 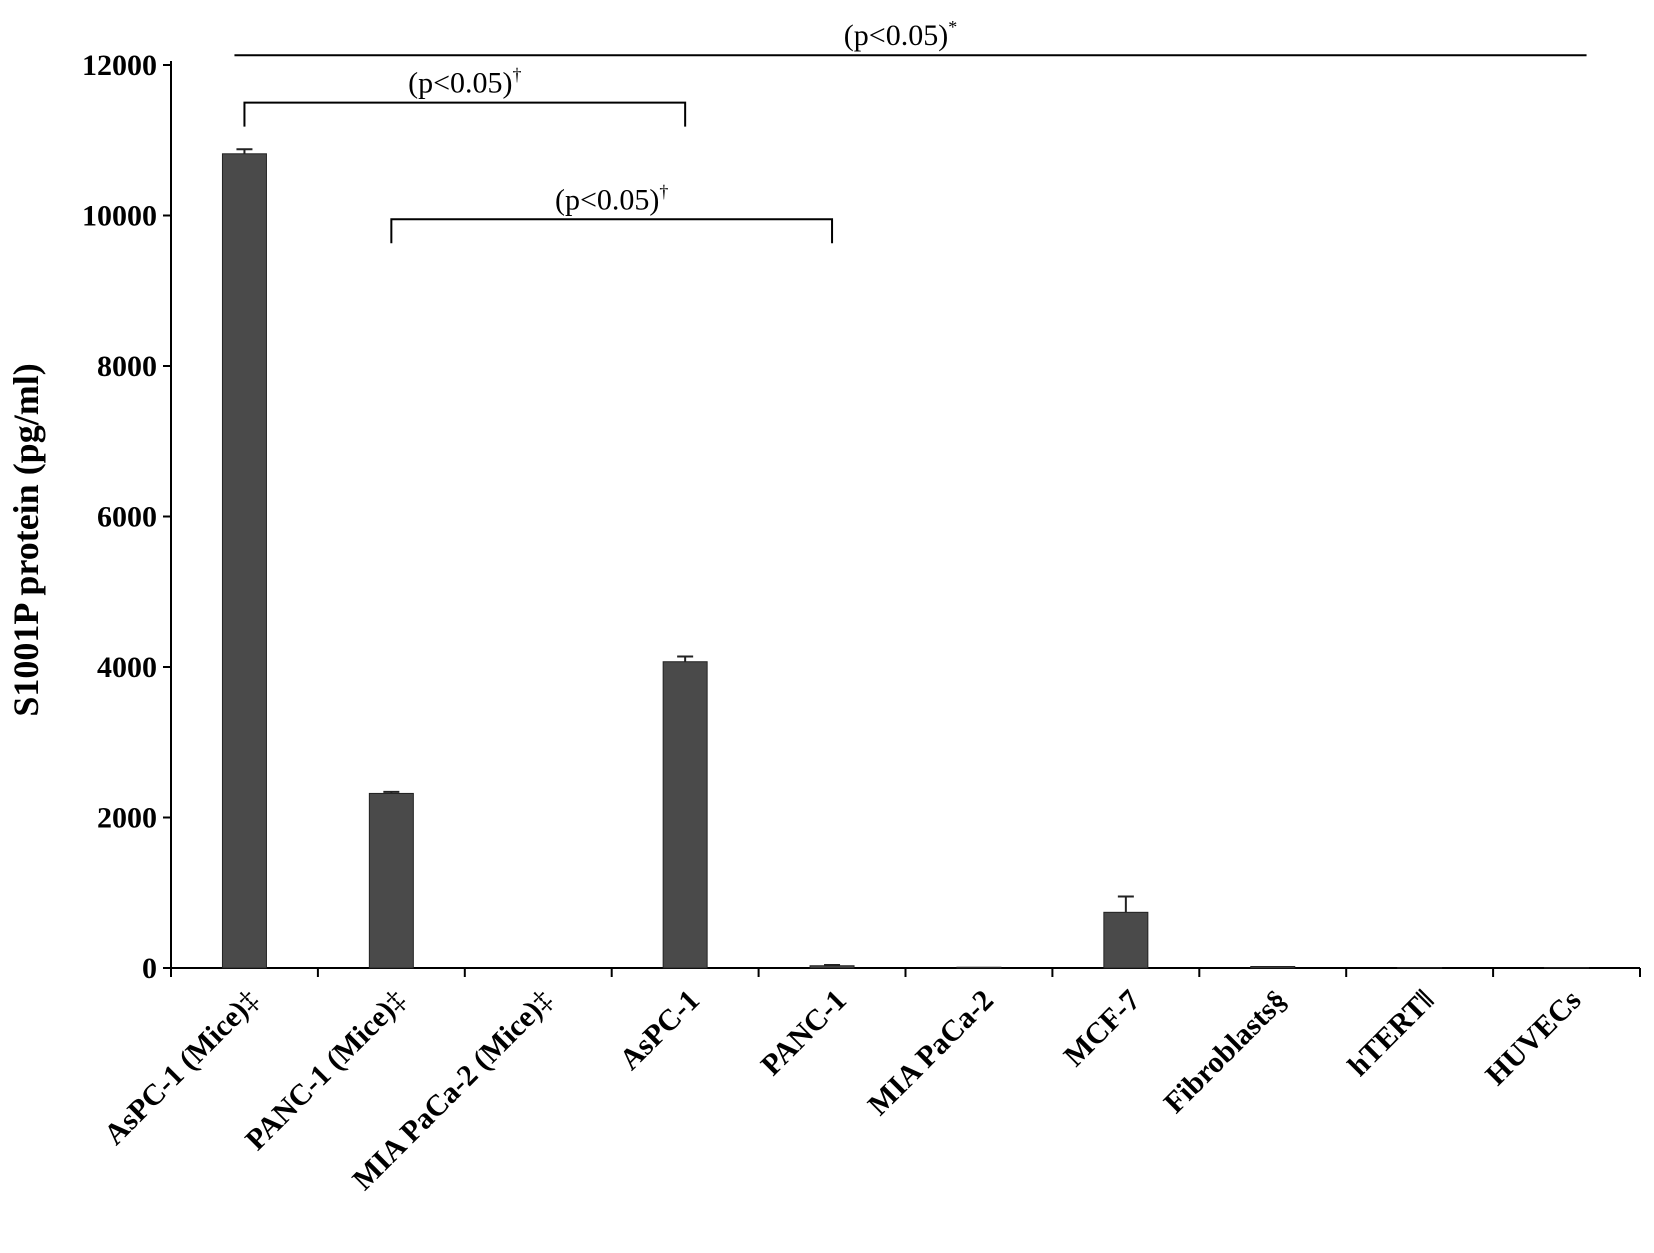 I want to click on y-tick-label: 10000, so click(x=119, y=216).